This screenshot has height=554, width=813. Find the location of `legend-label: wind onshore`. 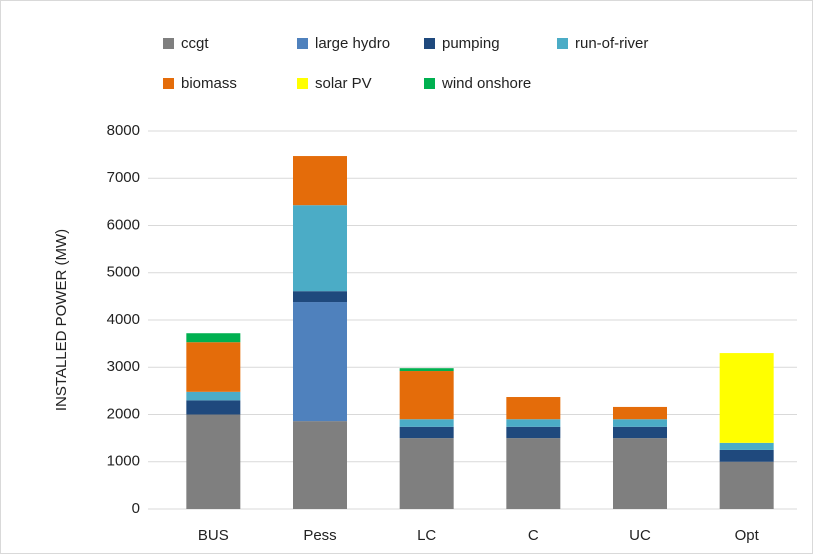

legend-label: wind onshore is located at coordinates (486, 83).